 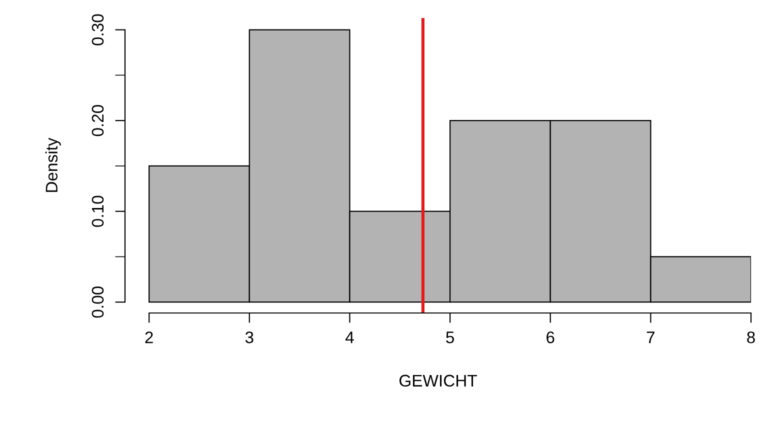 I want to click on y-tick-label: 0.20, so click(x=98, y=120).